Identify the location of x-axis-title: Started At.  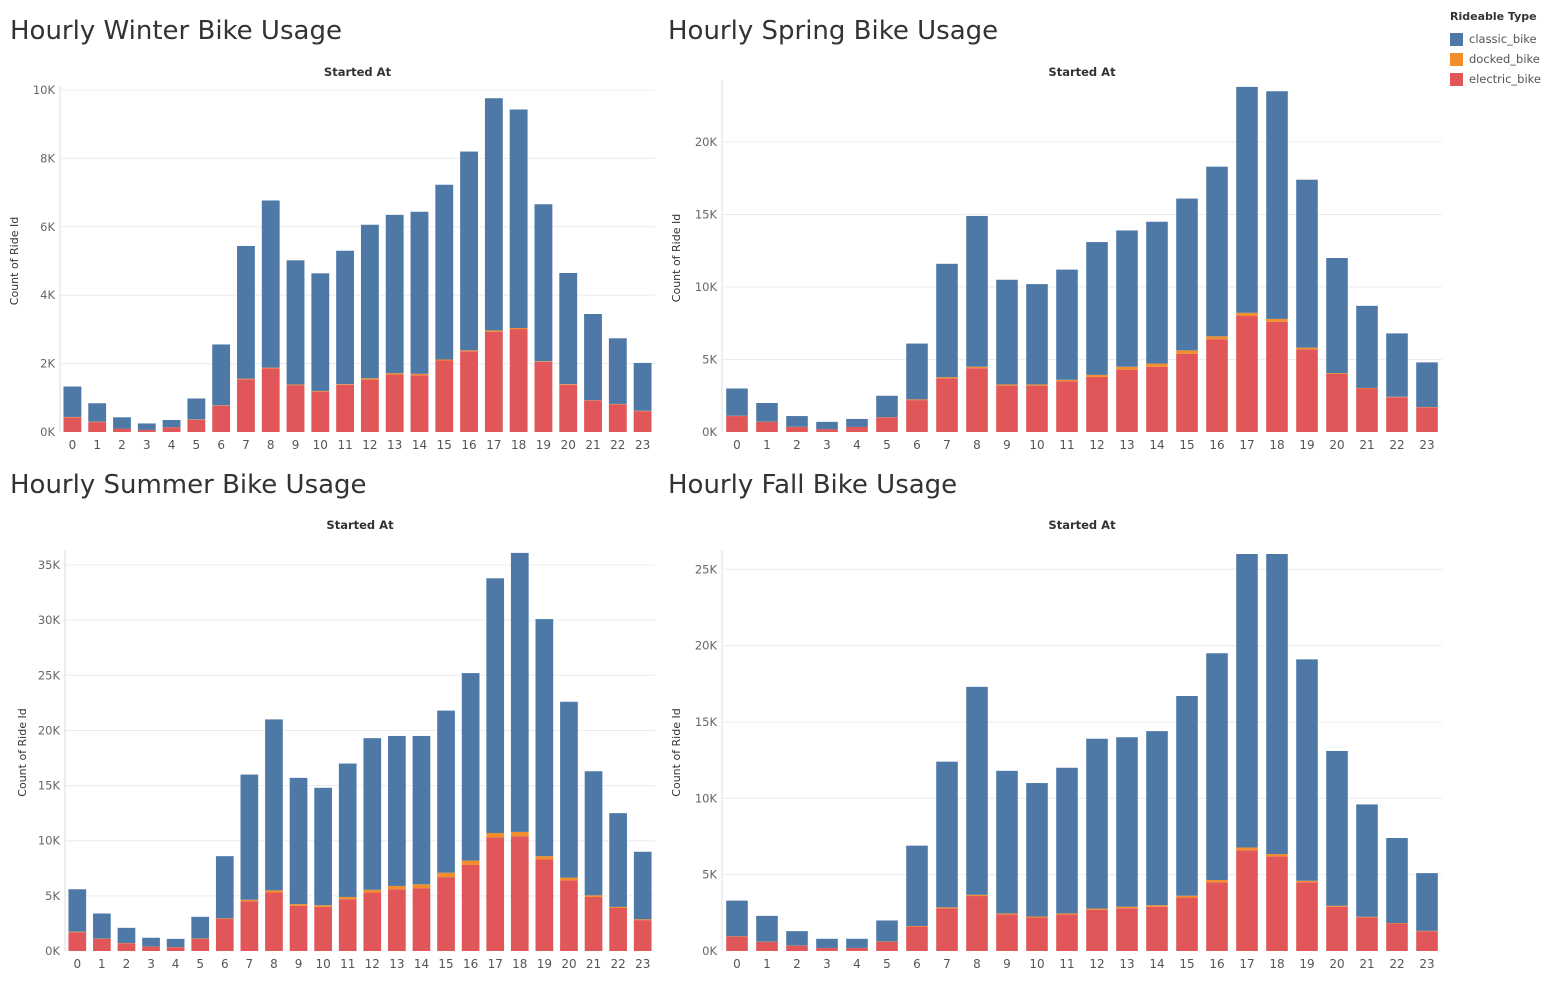
(358, 72).